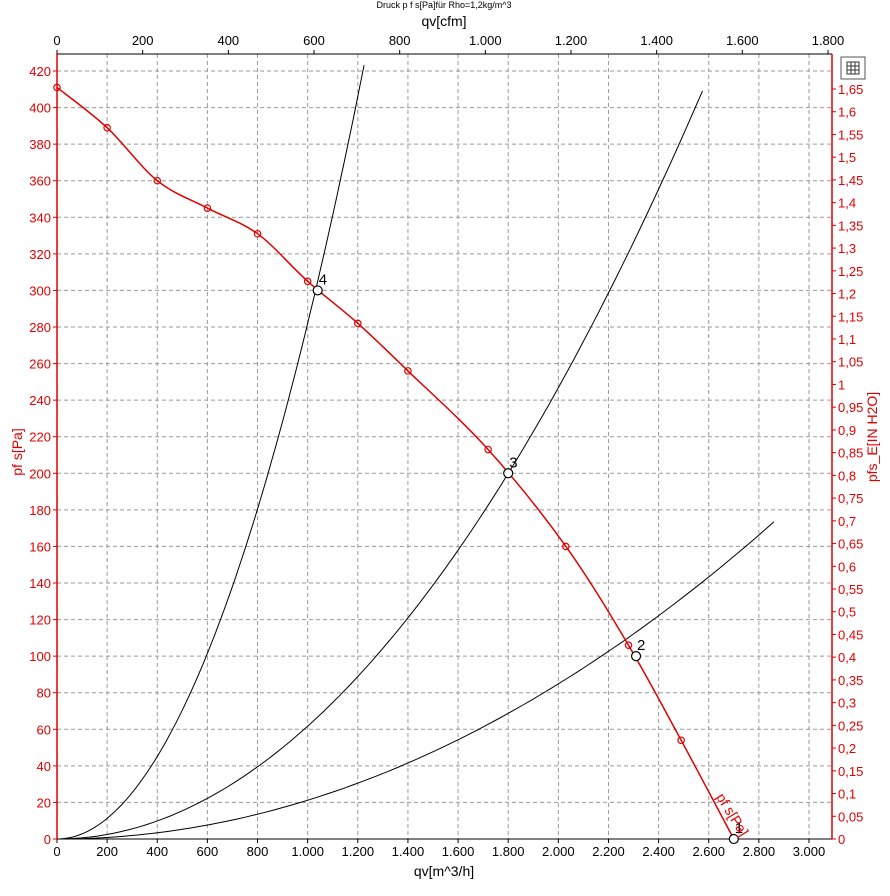  I want to click on bottom-tick-label: 0, so click(56, 851).